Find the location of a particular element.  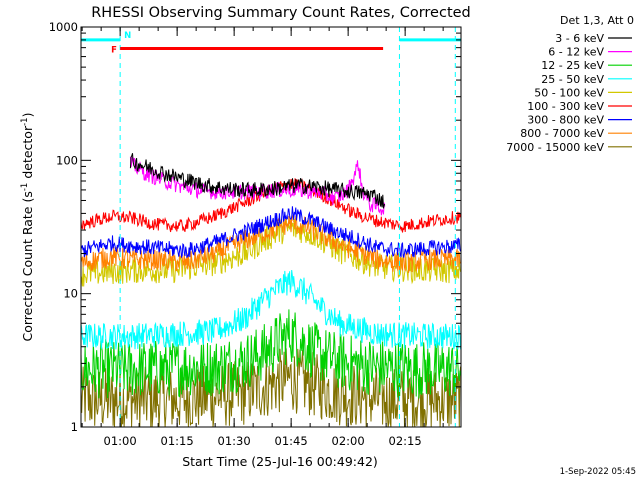

night-label: N is located at coordinates (127, 36).